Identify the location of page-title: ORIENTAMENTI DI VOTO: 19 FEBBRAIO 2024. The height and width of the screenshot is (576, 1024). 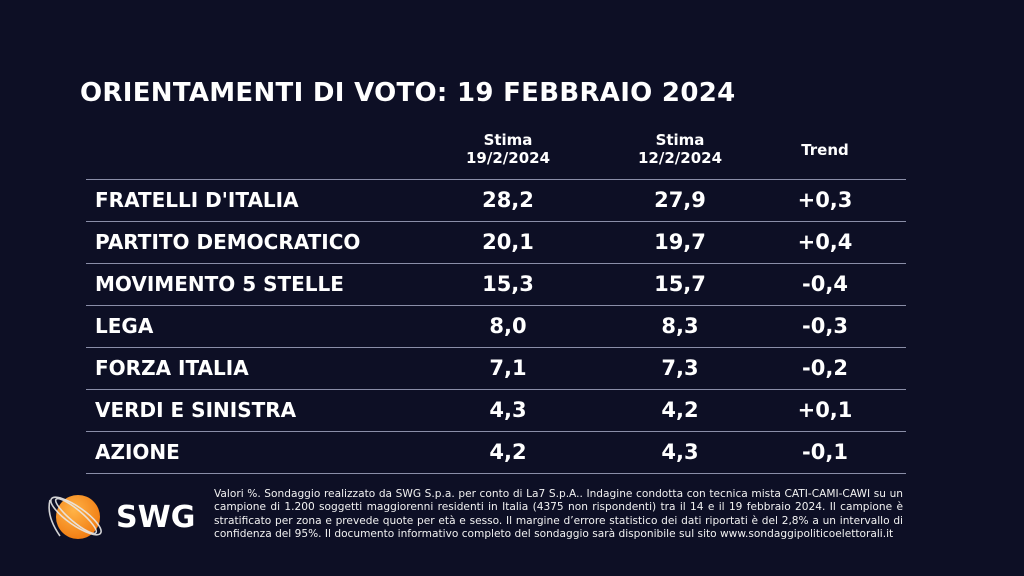
(408, 93).